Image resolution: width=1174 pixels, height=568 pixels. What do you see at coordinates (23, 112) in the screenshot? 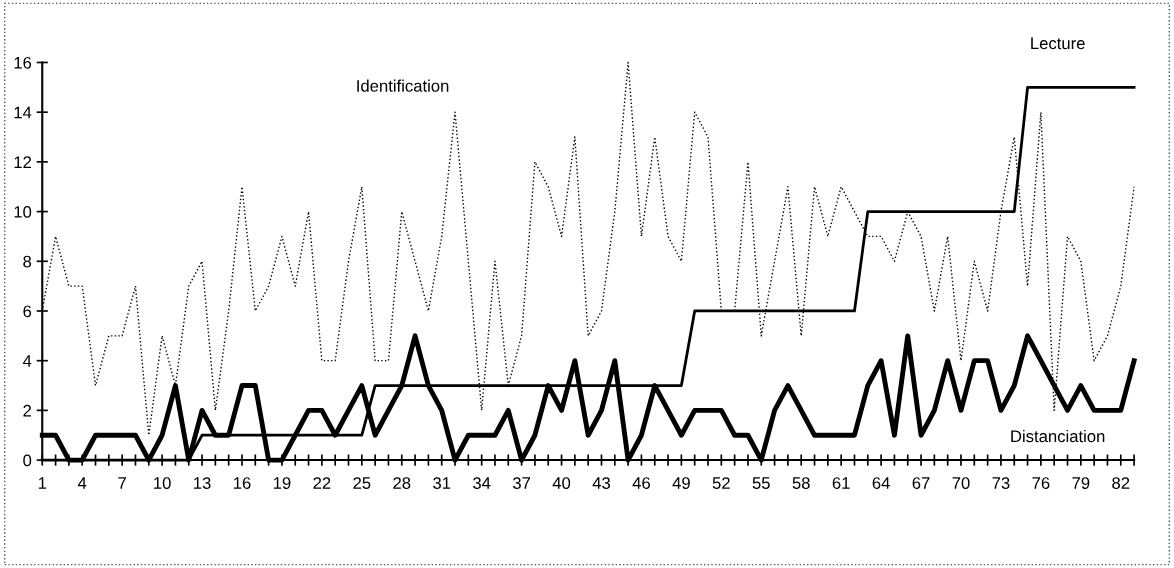
I see `y-tick-label: 14` at bounding box center [23, 112].